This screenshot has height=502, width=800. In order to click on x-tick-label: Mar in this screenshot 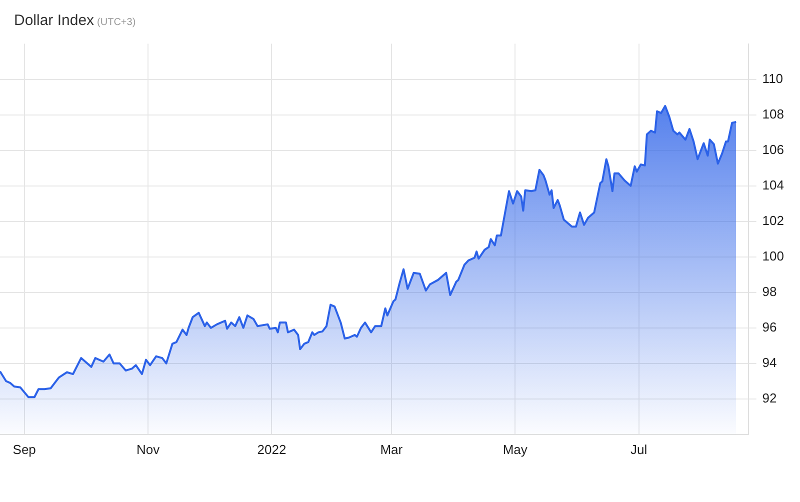, I will do `click(392, 449)`.